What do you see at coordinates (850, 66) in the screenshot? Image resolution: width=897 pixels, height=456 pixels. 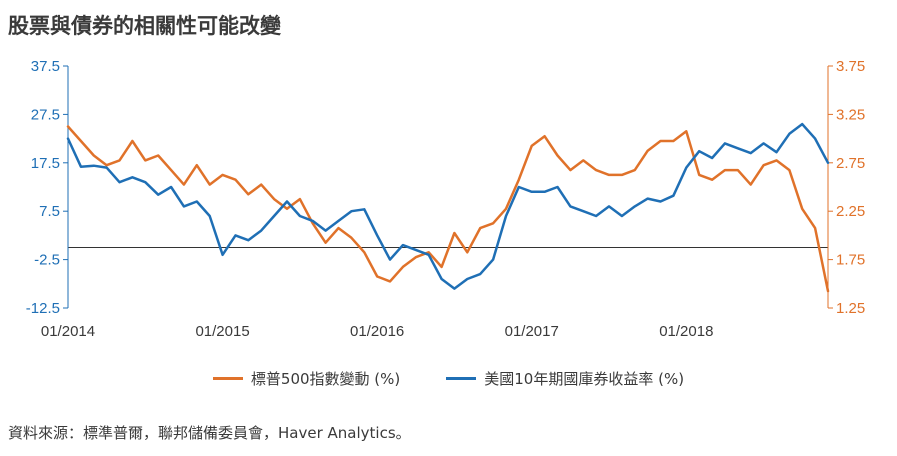 I see `right-tick-label: 3.75` at bounding box center [850, 66].